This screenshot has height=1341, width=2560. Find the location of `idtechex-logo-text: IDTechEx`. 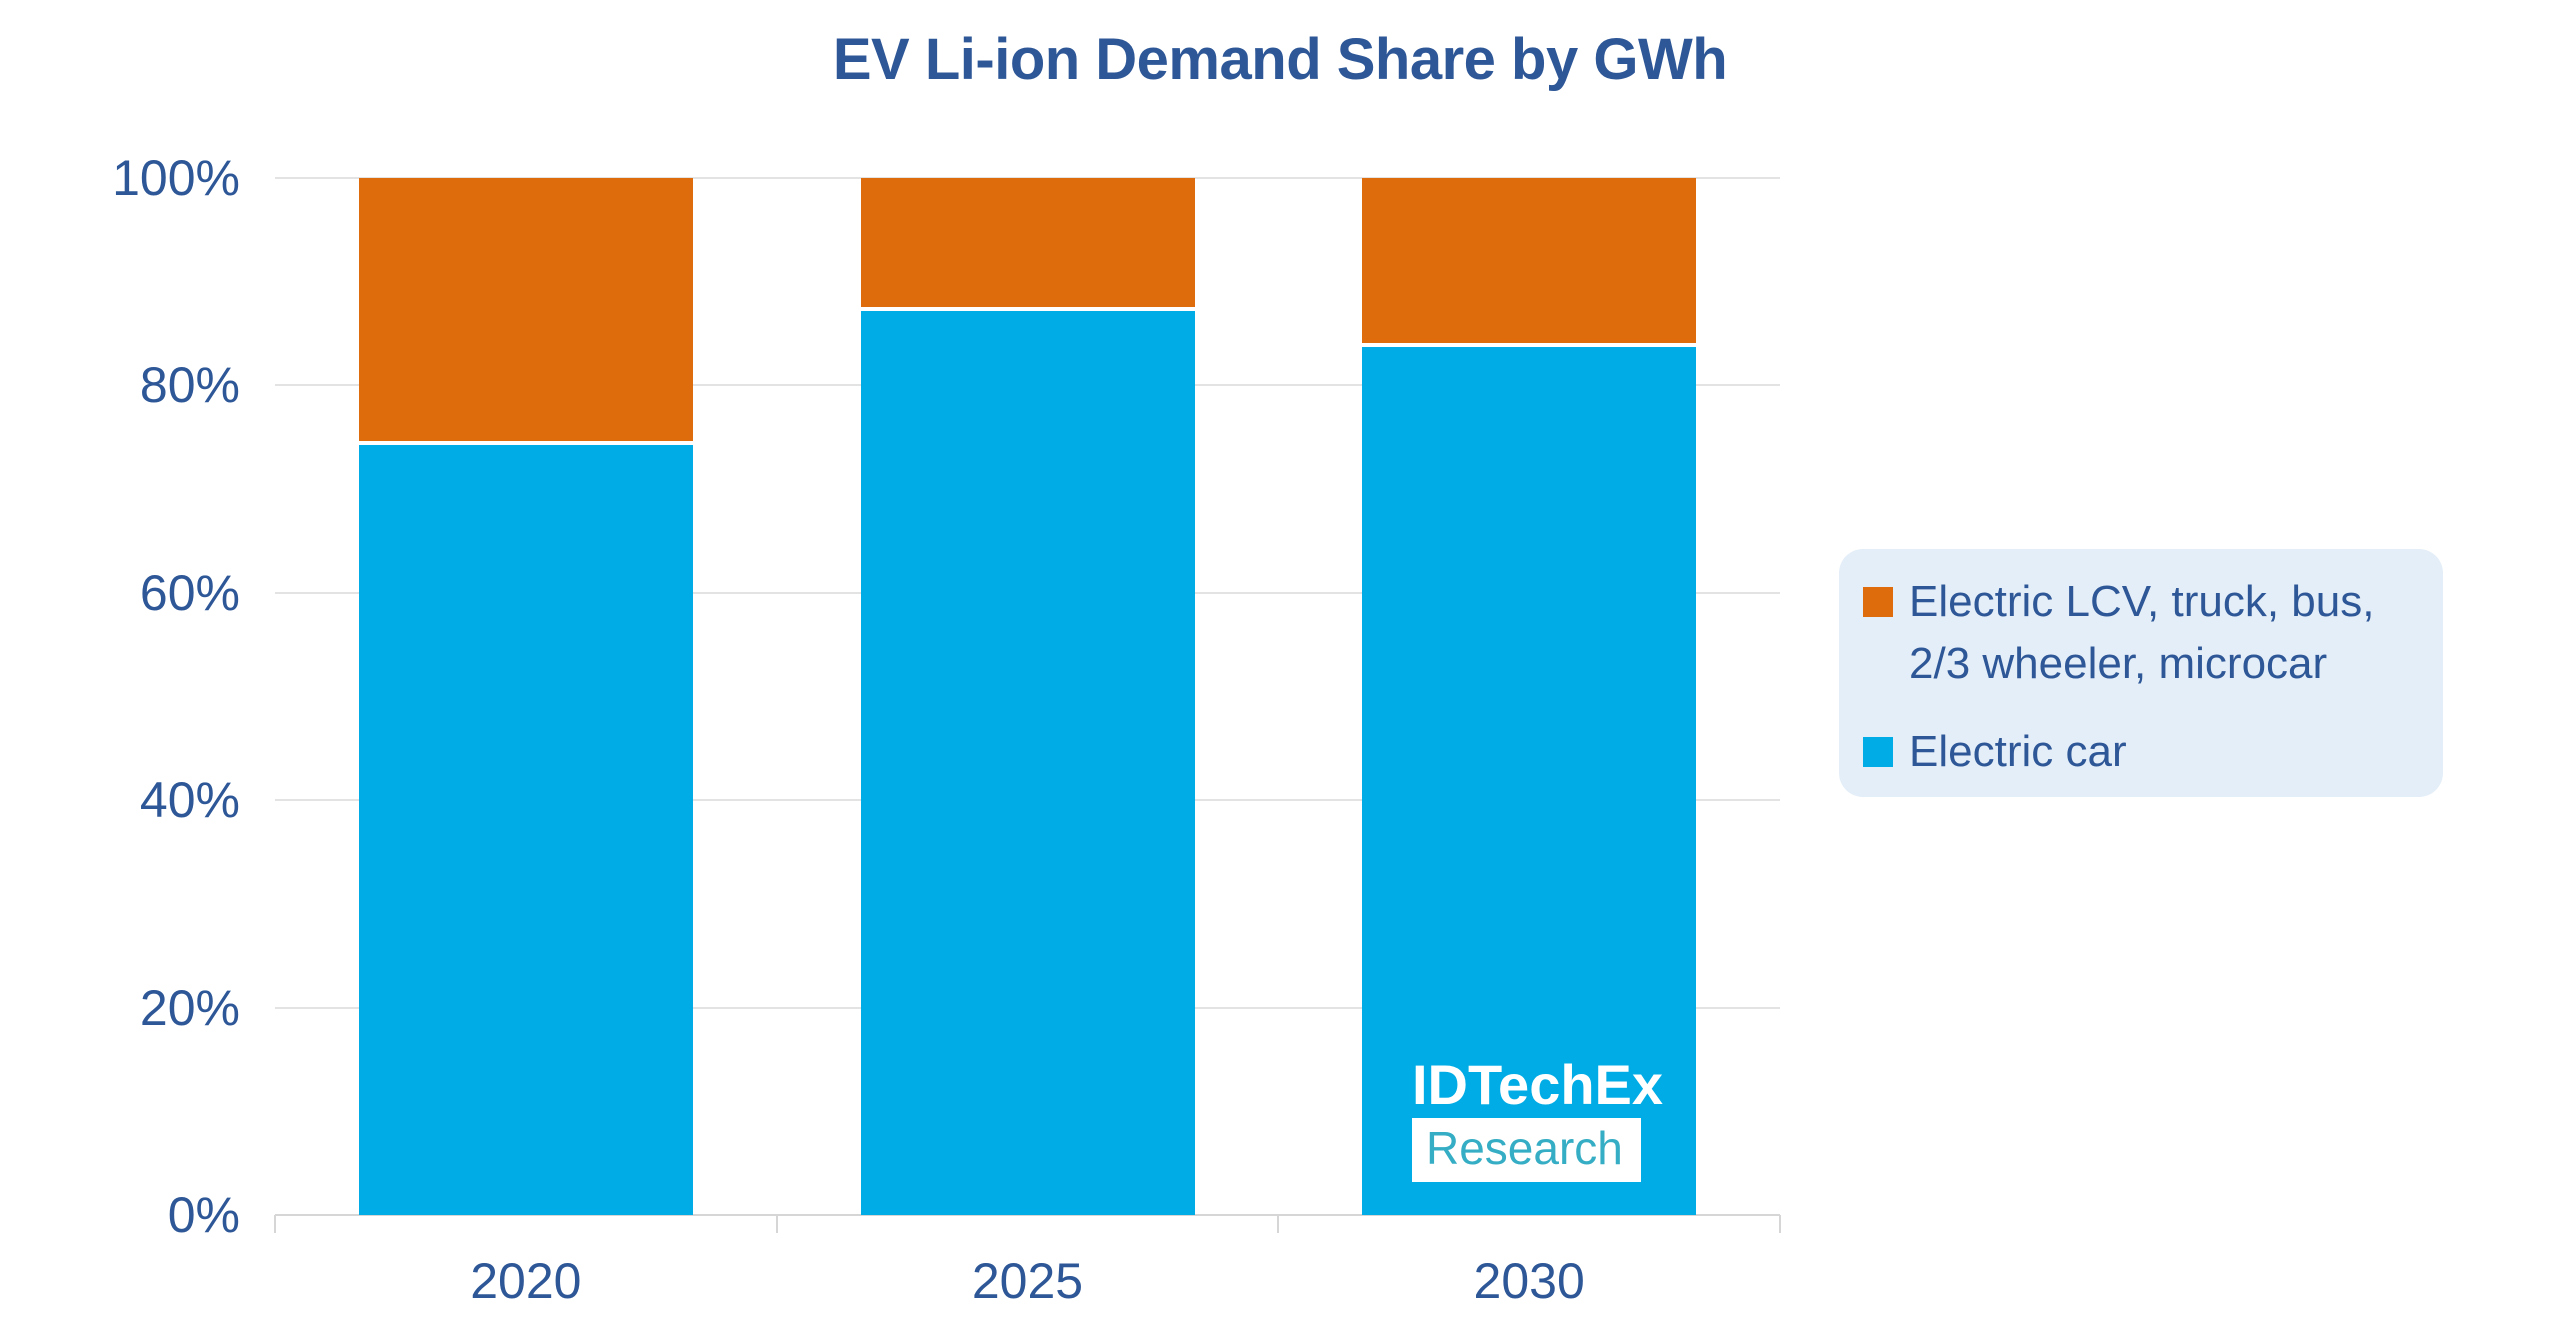

idtechex-logo-text: IDTechEx is located at coordinates (1538, 1084).